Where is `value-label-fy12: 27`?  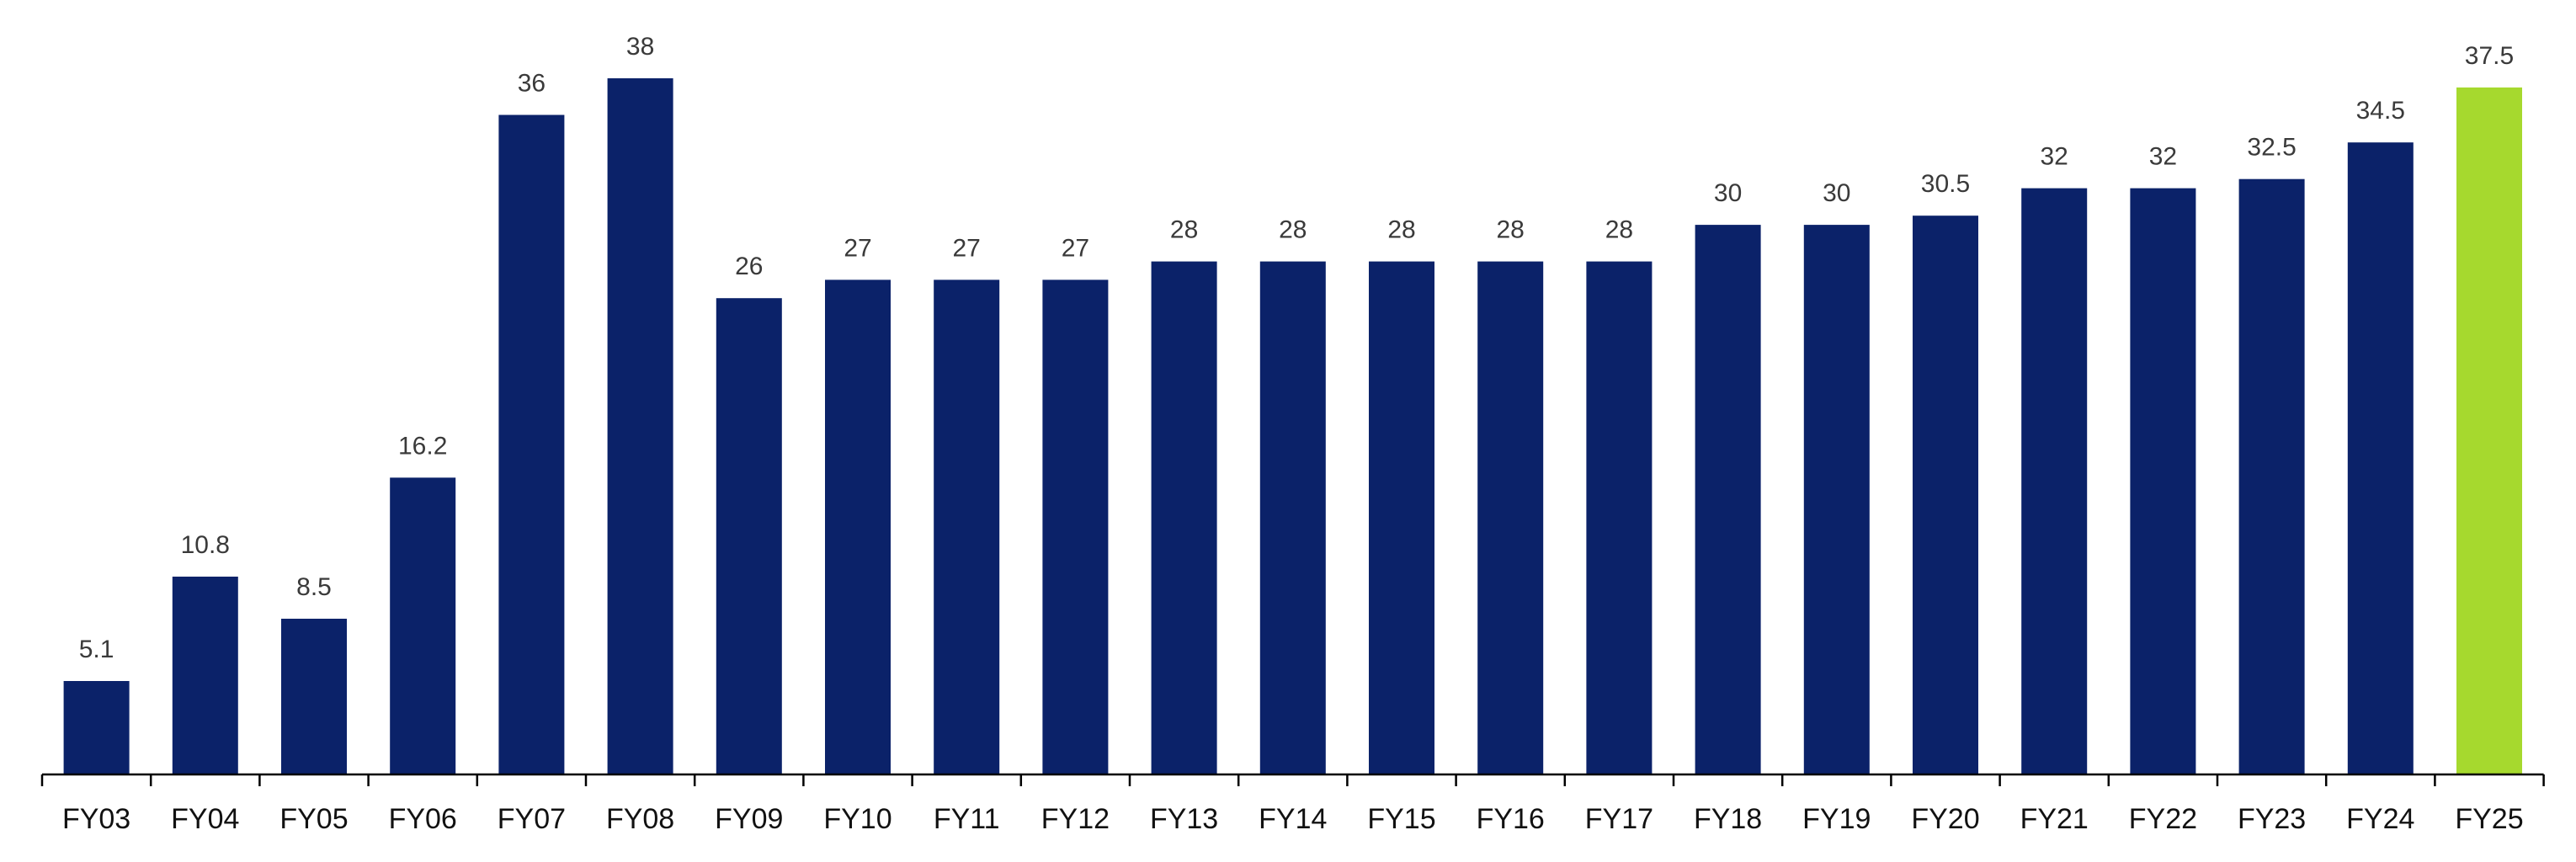 value-label-fy12: 27 is located at coordinates (1075, 248).